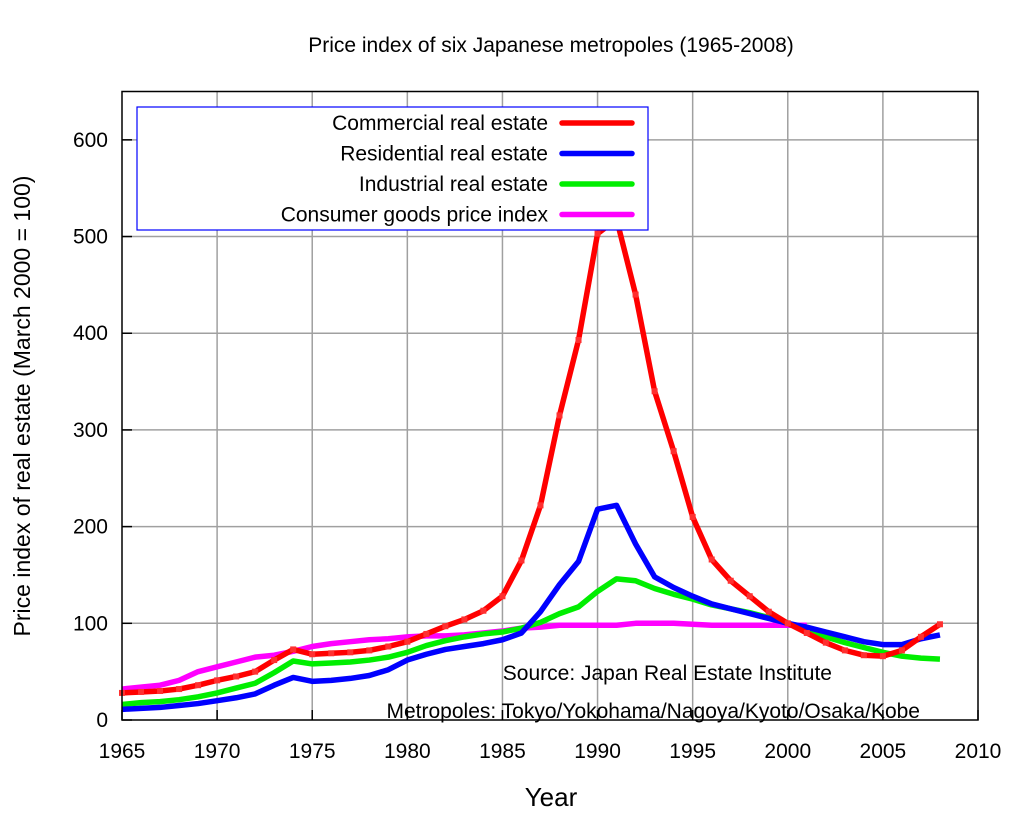  I want to click on y-tick-label: 500, so click(90, 237).